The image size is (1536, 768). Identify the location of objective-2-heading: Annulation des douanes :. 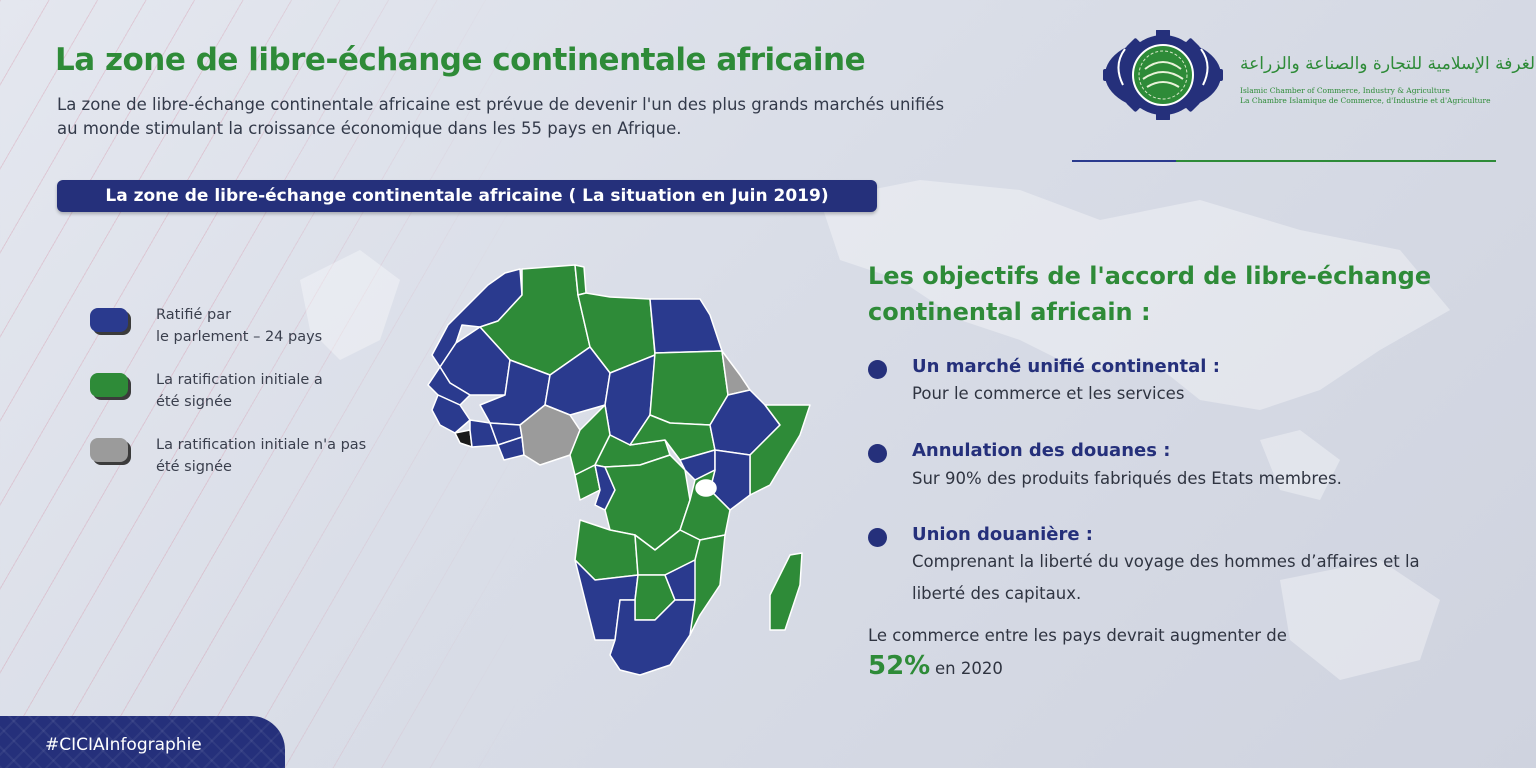
(1041, 450).